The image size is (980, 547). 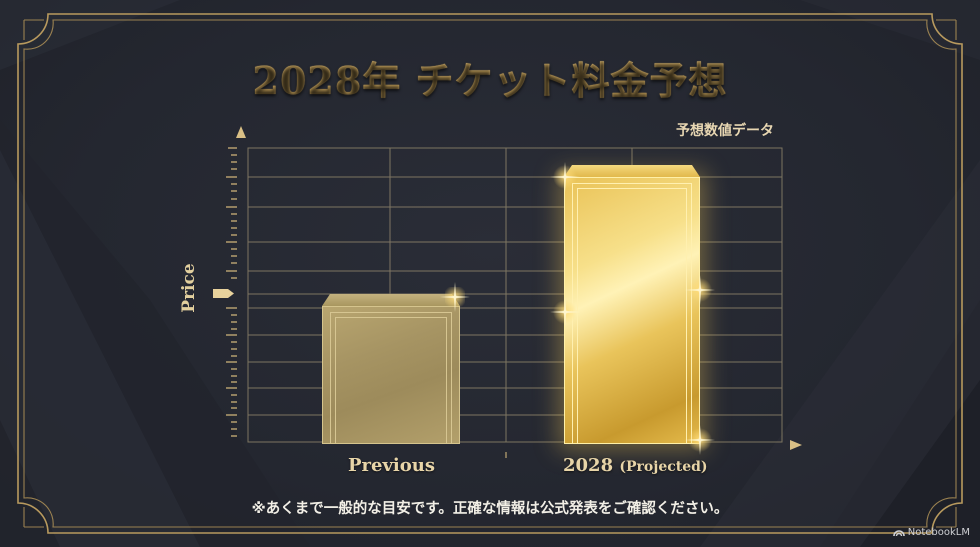 What do you see at coordinates (725, 131) in the screenshot?
I see `chart-subtitle: 予想数値データ` at bounding box center [725, 131].